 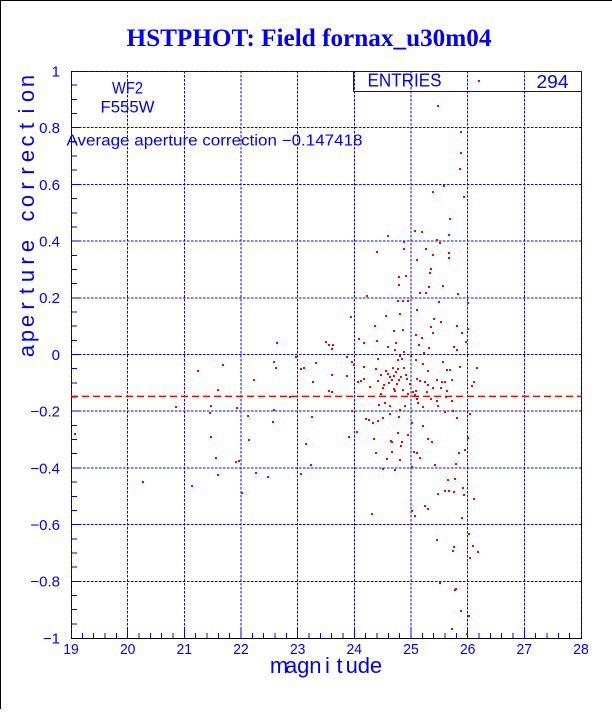 I want to click on svg-text: 22, so click(x=241, y=649).